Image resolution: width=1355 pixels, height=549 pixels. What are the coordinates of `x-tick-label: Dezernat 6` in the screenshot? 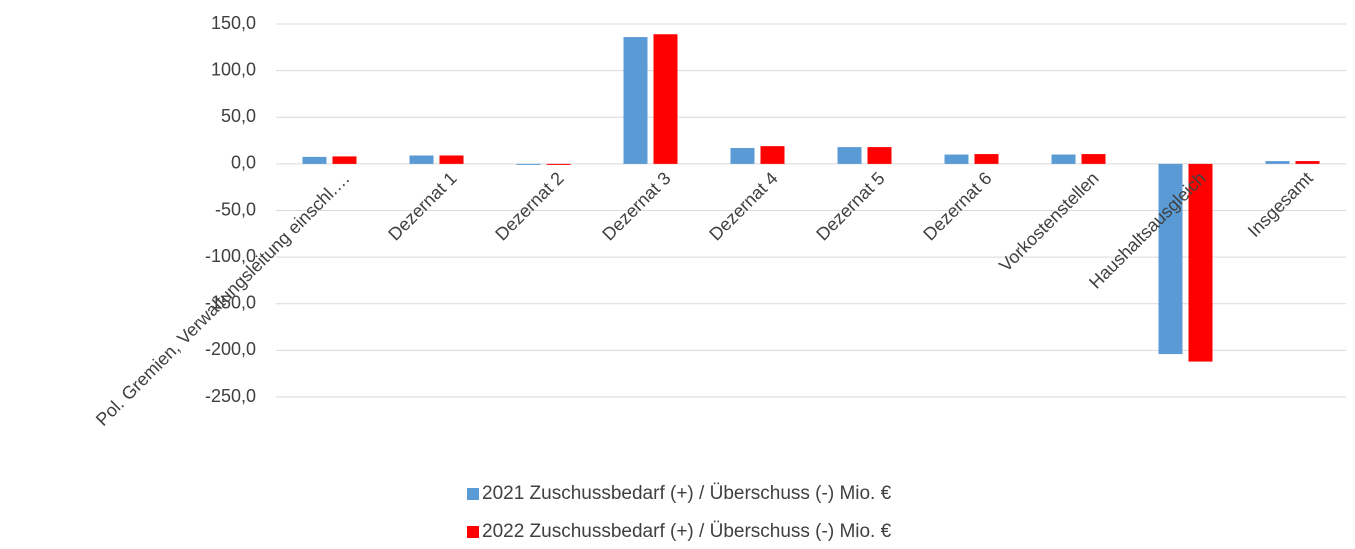 It's located at (957, 206).